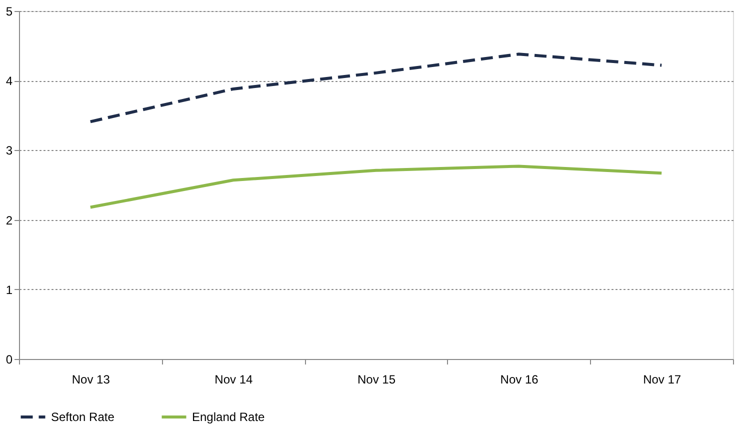 The height and width of the screenshot is (428, 739). What do you see at coordinates (229, 417) in the screenshot?
I see `legend-label: England Rate` at bounding box center [229, 417].